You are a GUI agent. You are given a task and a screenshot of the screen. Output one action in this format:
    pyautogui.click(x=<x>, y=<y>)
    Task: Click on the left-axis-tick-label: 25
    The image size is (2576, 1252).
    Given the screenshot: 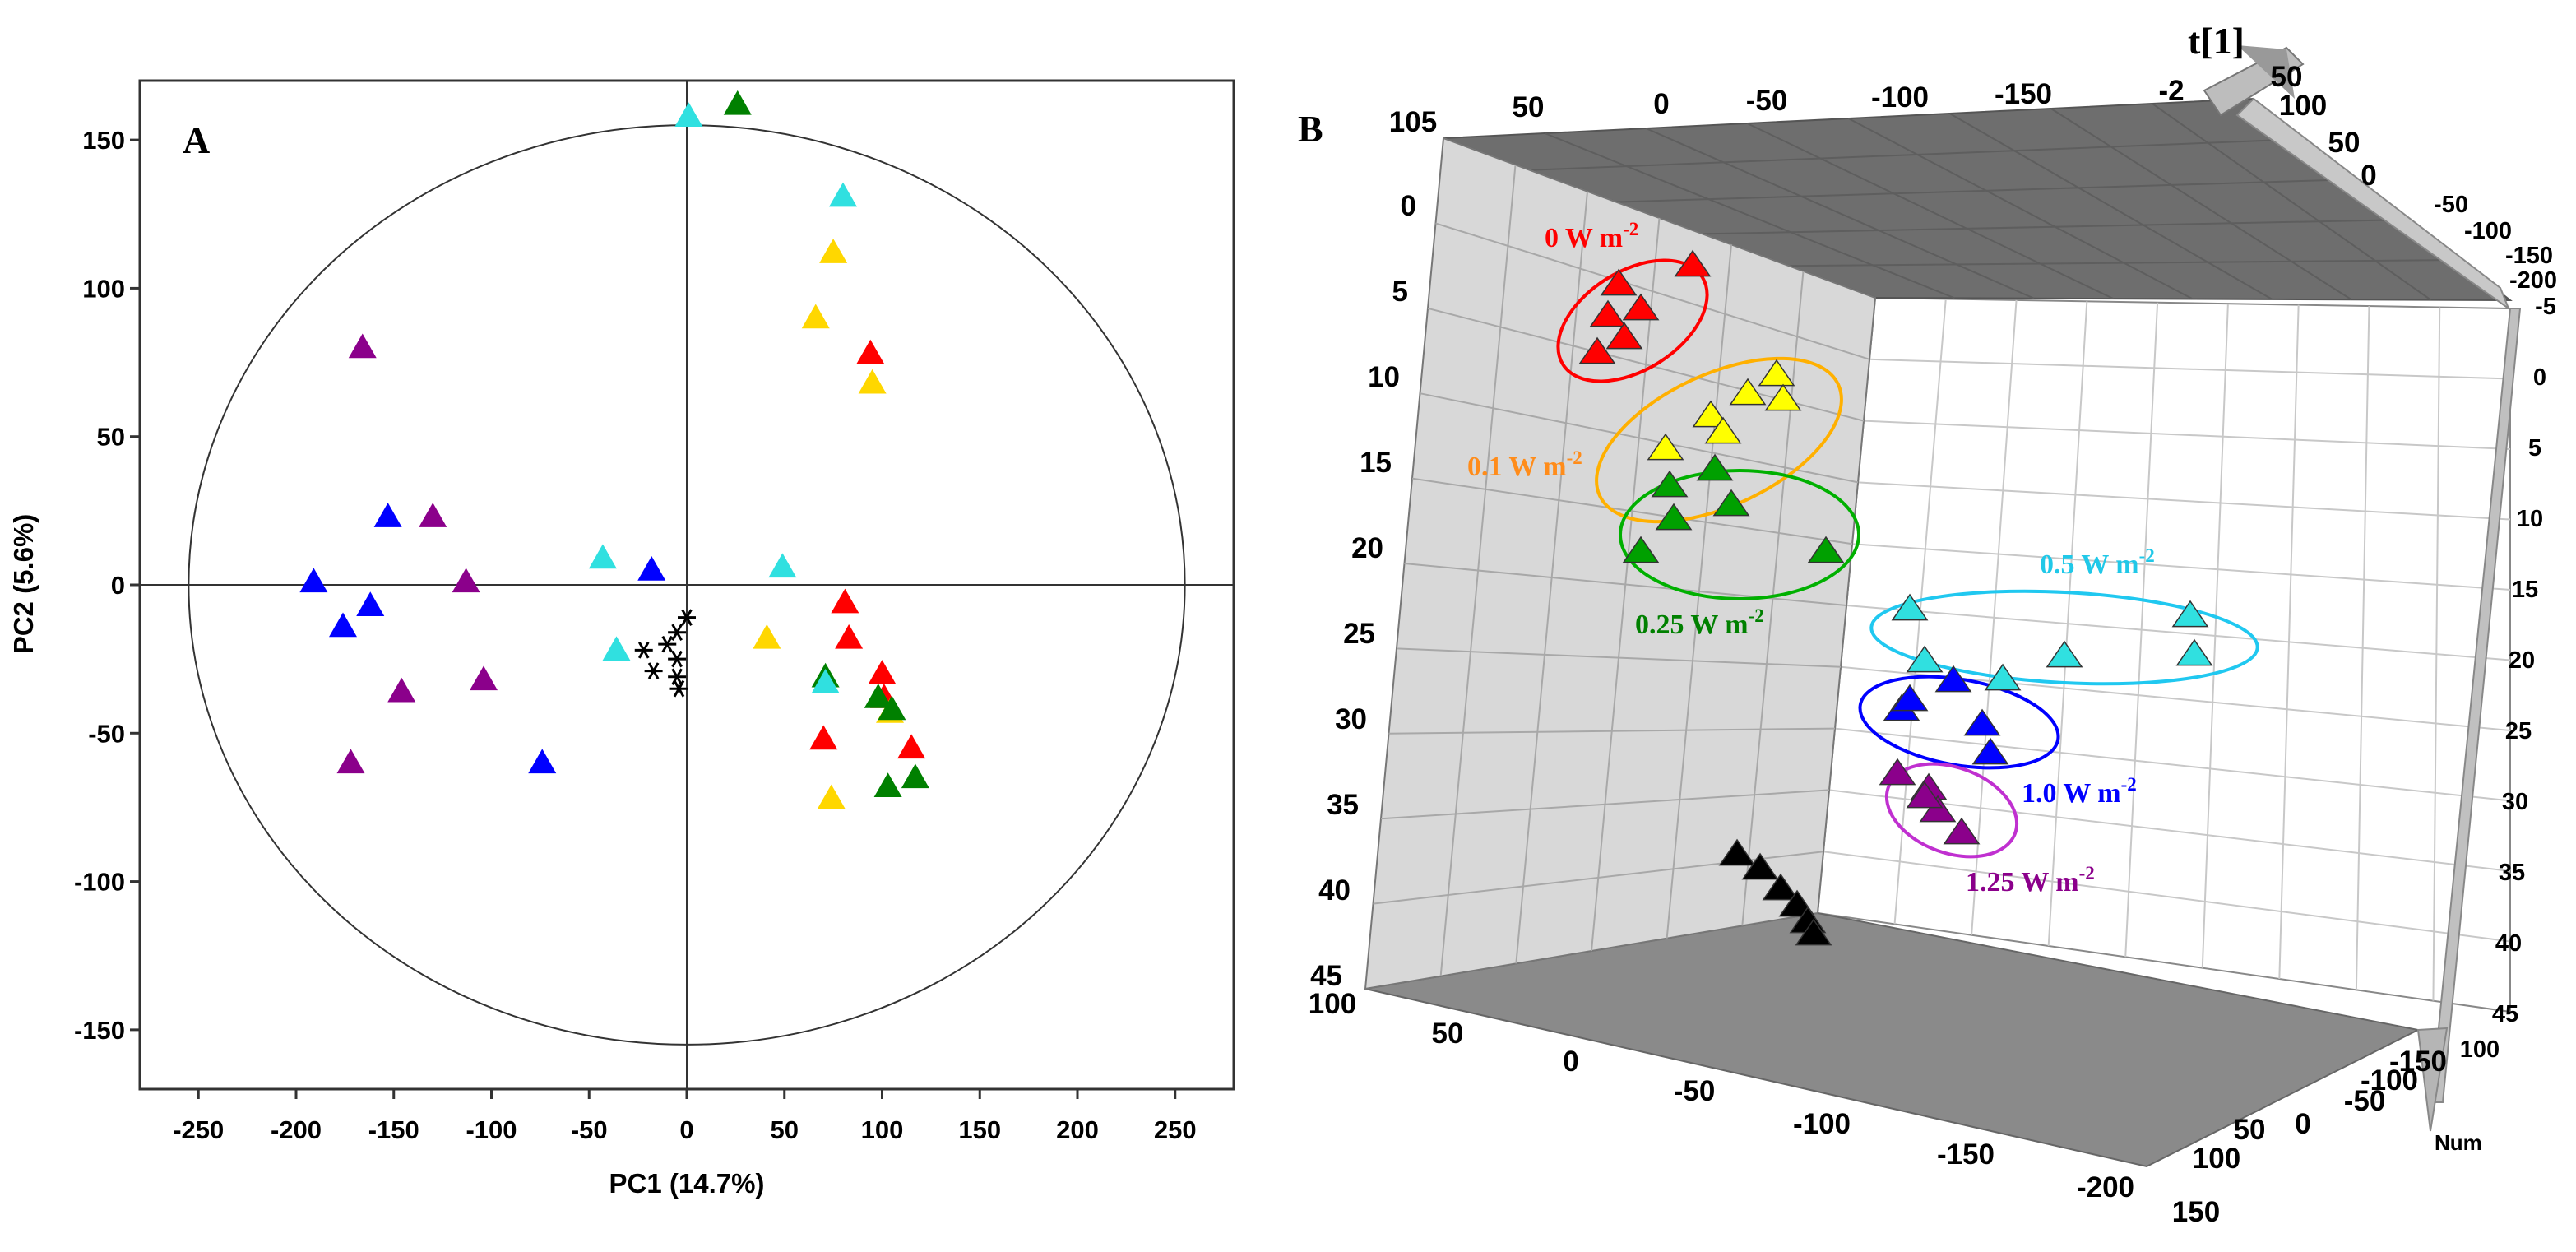 What is the action you would take?
    pyautogui.click(x=1359, y=634)
    